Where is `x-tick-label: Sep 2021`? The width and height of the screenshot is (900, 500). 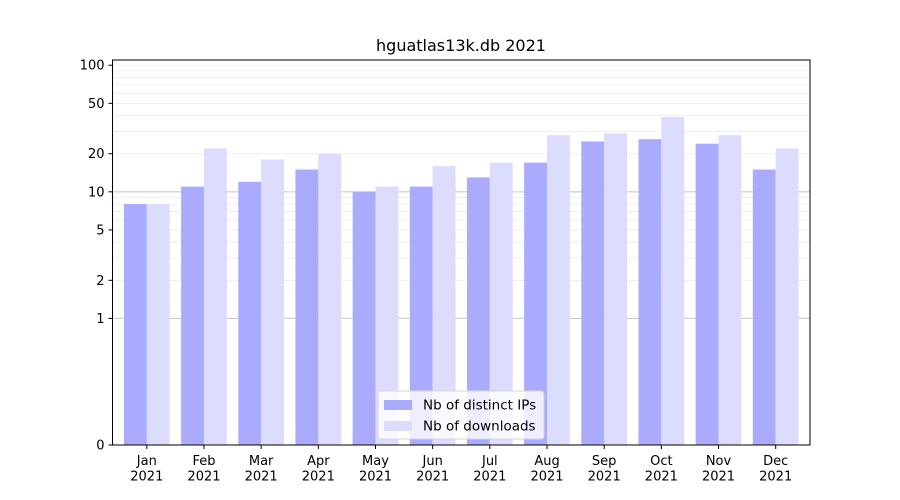
x-tick-label: Sep 2021 is located at coordinates (604, 469).